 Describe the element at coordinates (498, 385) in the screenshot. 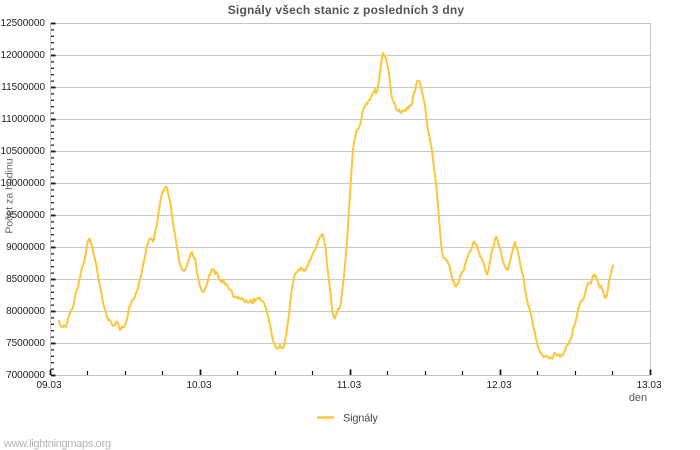

I see `svg-text: 12.03` at that location.